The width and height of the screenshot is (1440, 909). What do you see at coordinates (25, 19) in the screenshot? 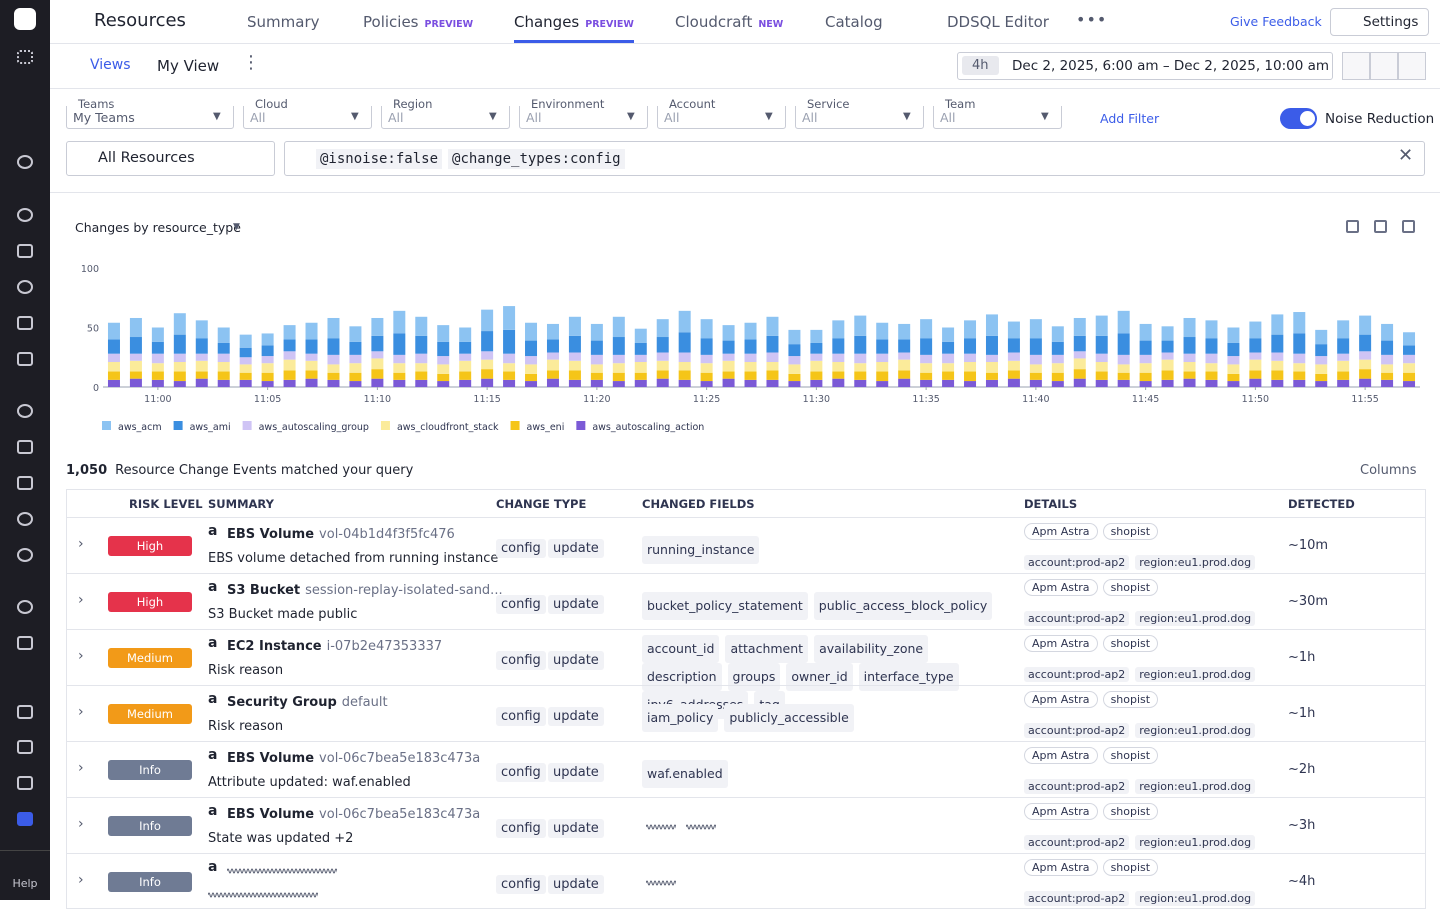
I see `logo` at bounding box center [25, 19].